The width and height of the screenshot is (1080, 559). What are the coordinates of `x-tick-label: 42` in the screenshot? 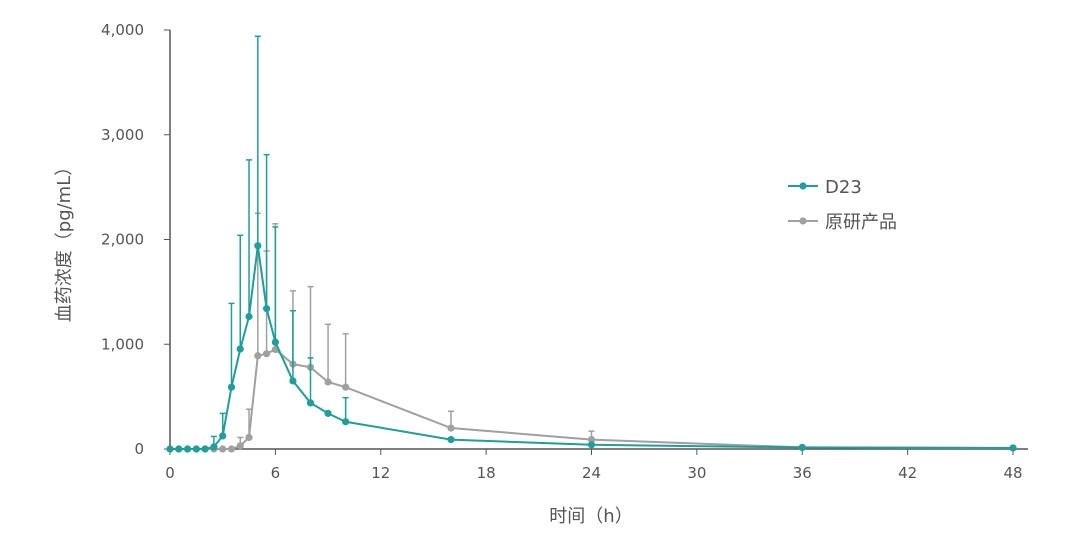 It's located at (907, 473).